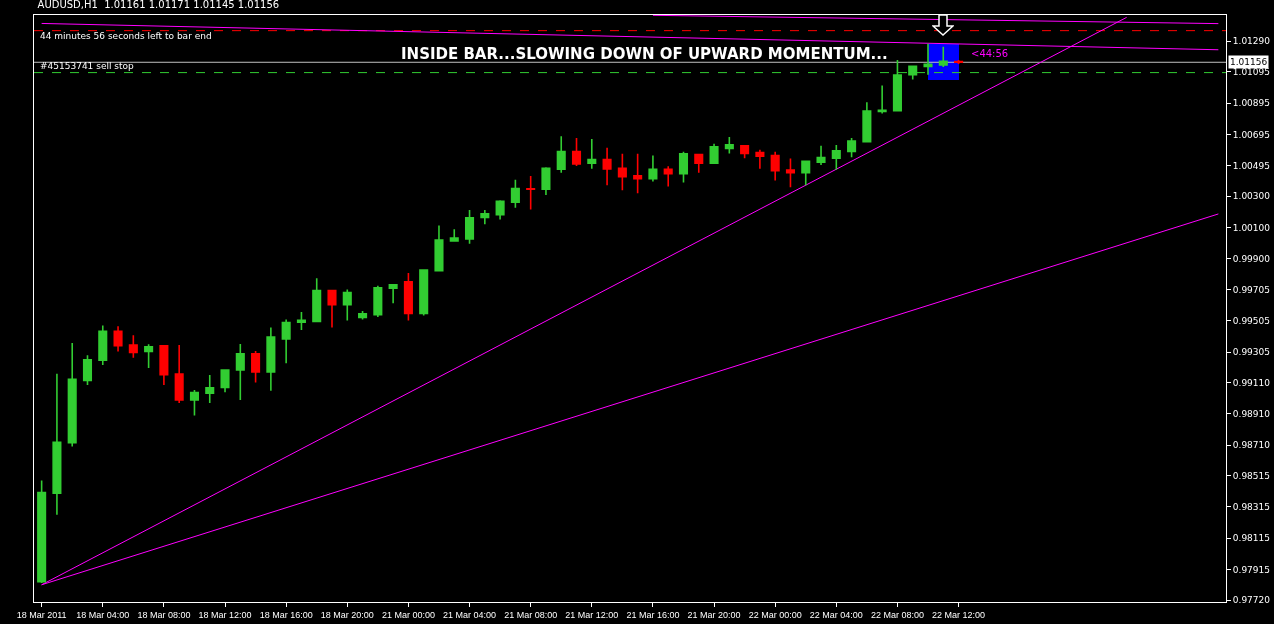 The image size is (1274, 624). I want to click on y-tick-label: 0.98910, so click(1251, 414).